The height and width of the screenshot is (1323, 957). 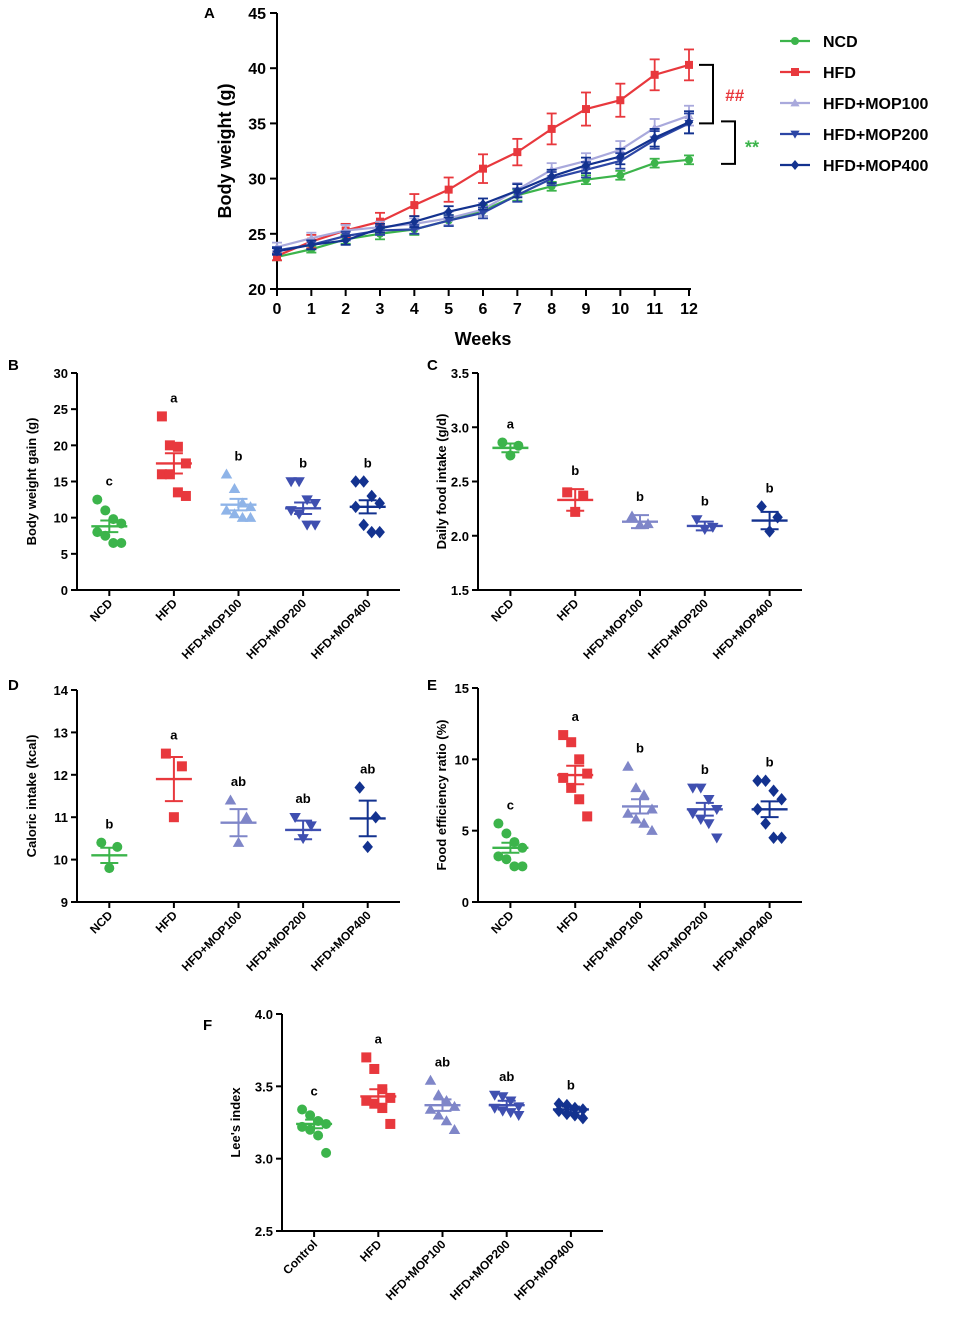 I want to click on y-tick-label-a: 30, so click(x=257, y=180).